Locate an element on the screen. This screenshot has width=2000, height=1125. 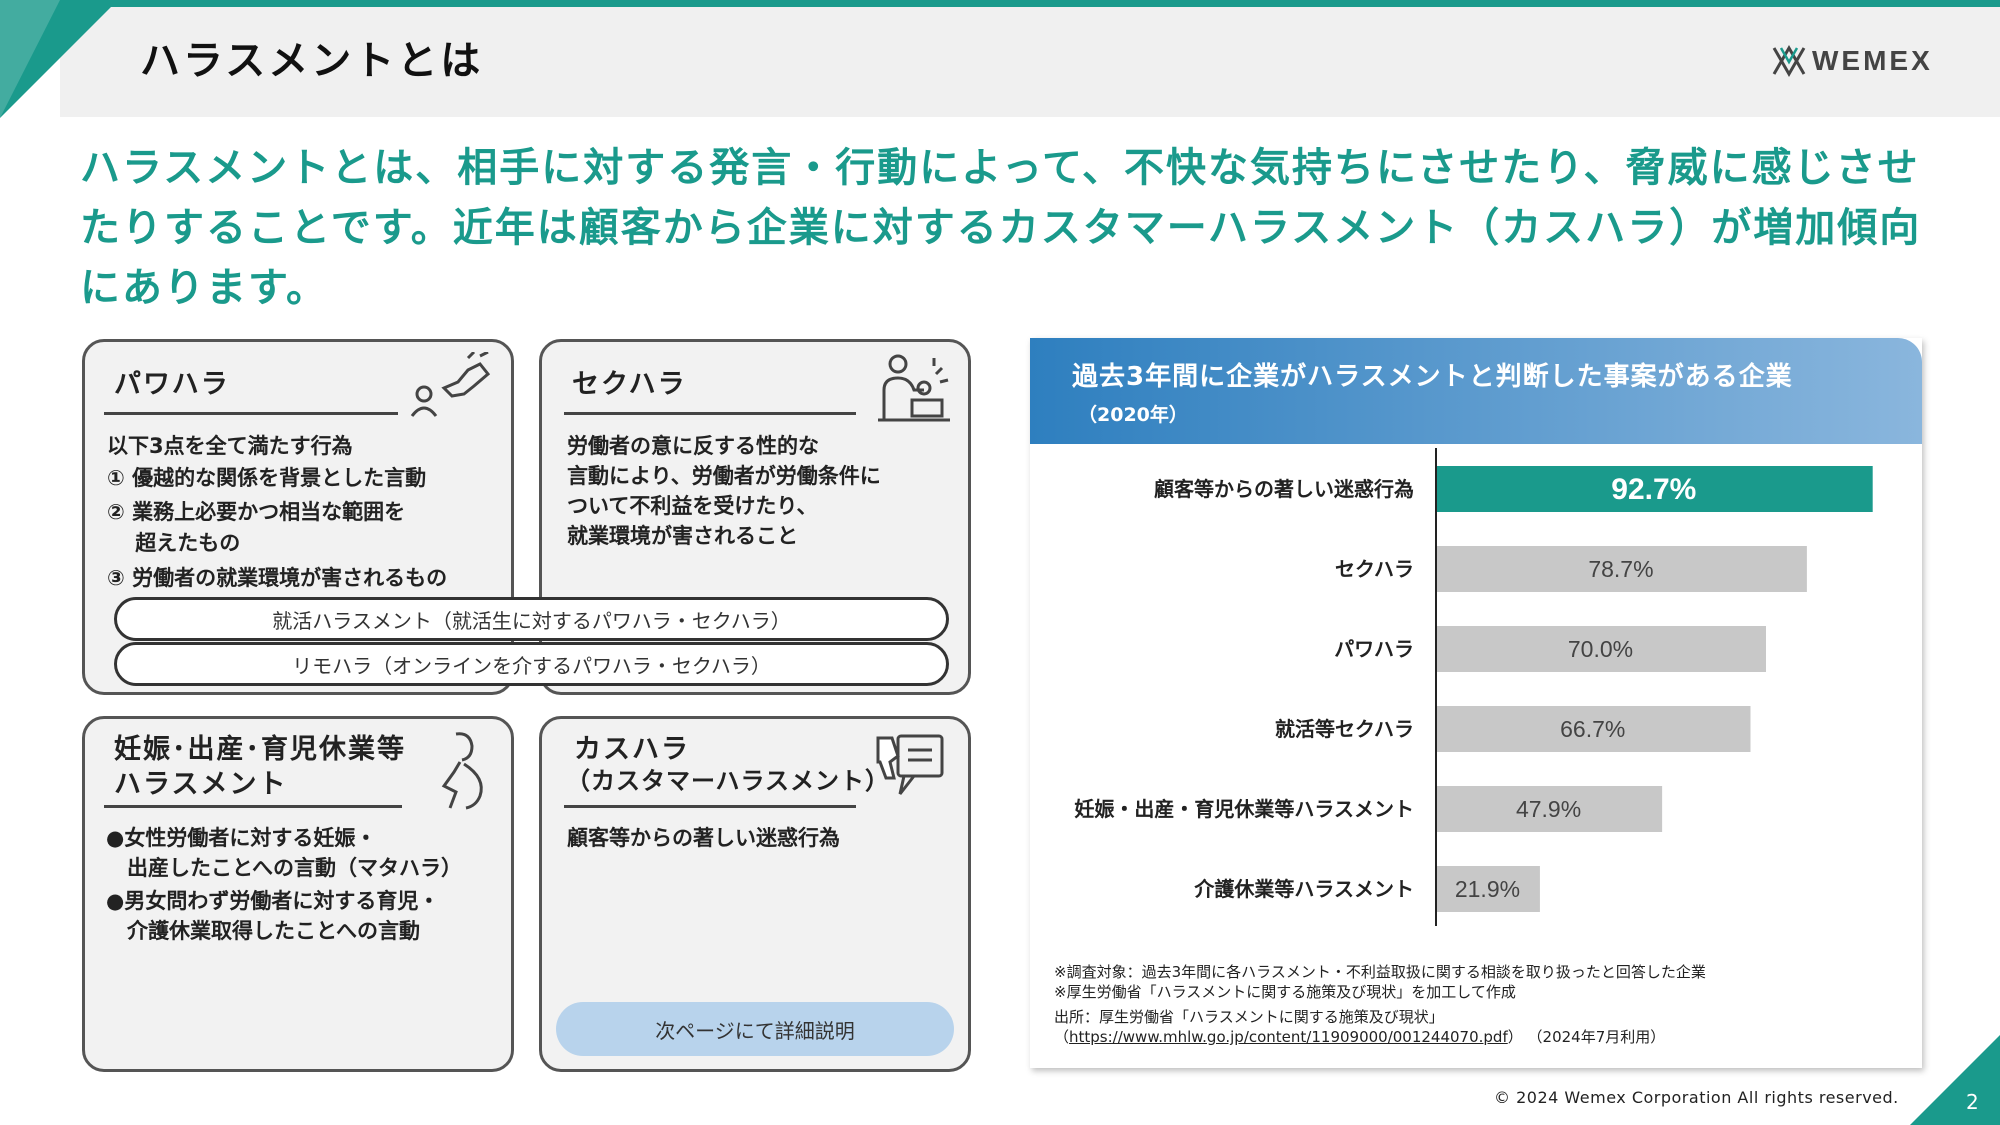
chart-value-label: 78.7% is located at coordinates (1620, 569).